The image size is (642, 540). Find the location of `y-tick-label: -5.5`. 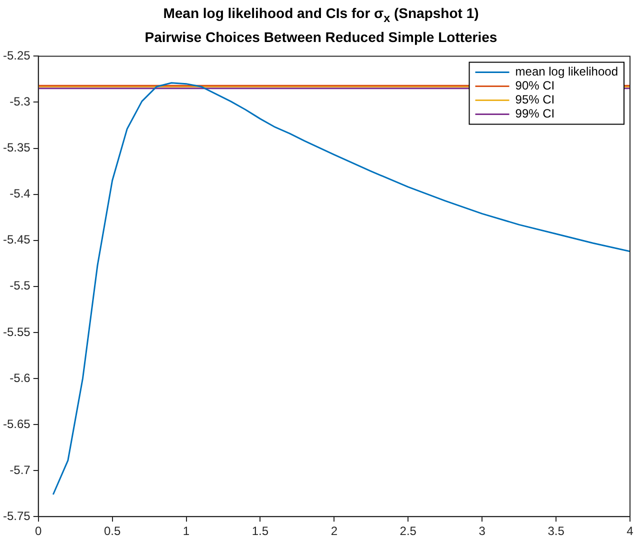

y-tick-label: -5.5 is located at coordinates (20, 285).